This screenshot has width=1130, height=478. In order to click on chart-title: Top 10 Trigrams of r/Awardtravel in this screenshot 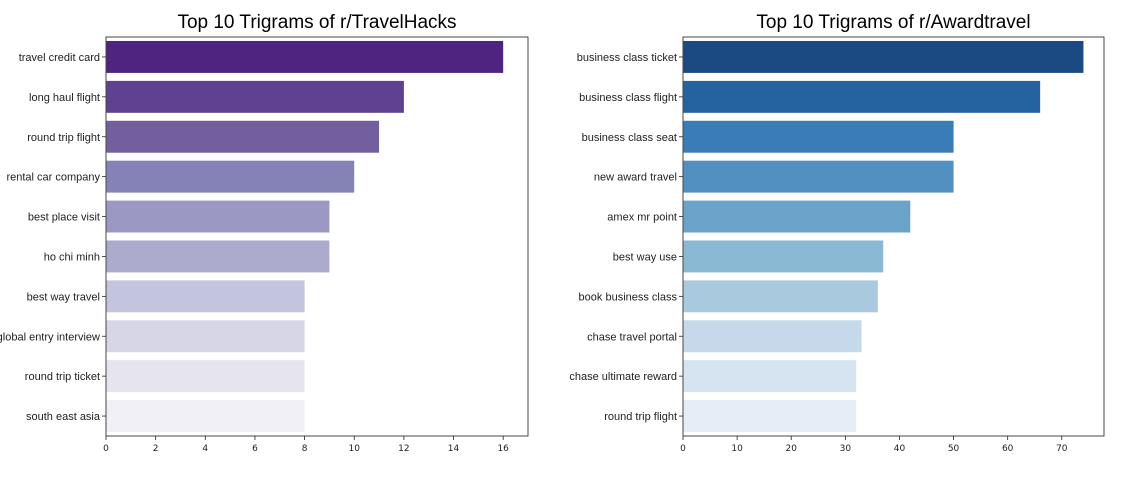, I will do `click(893, 22)`.